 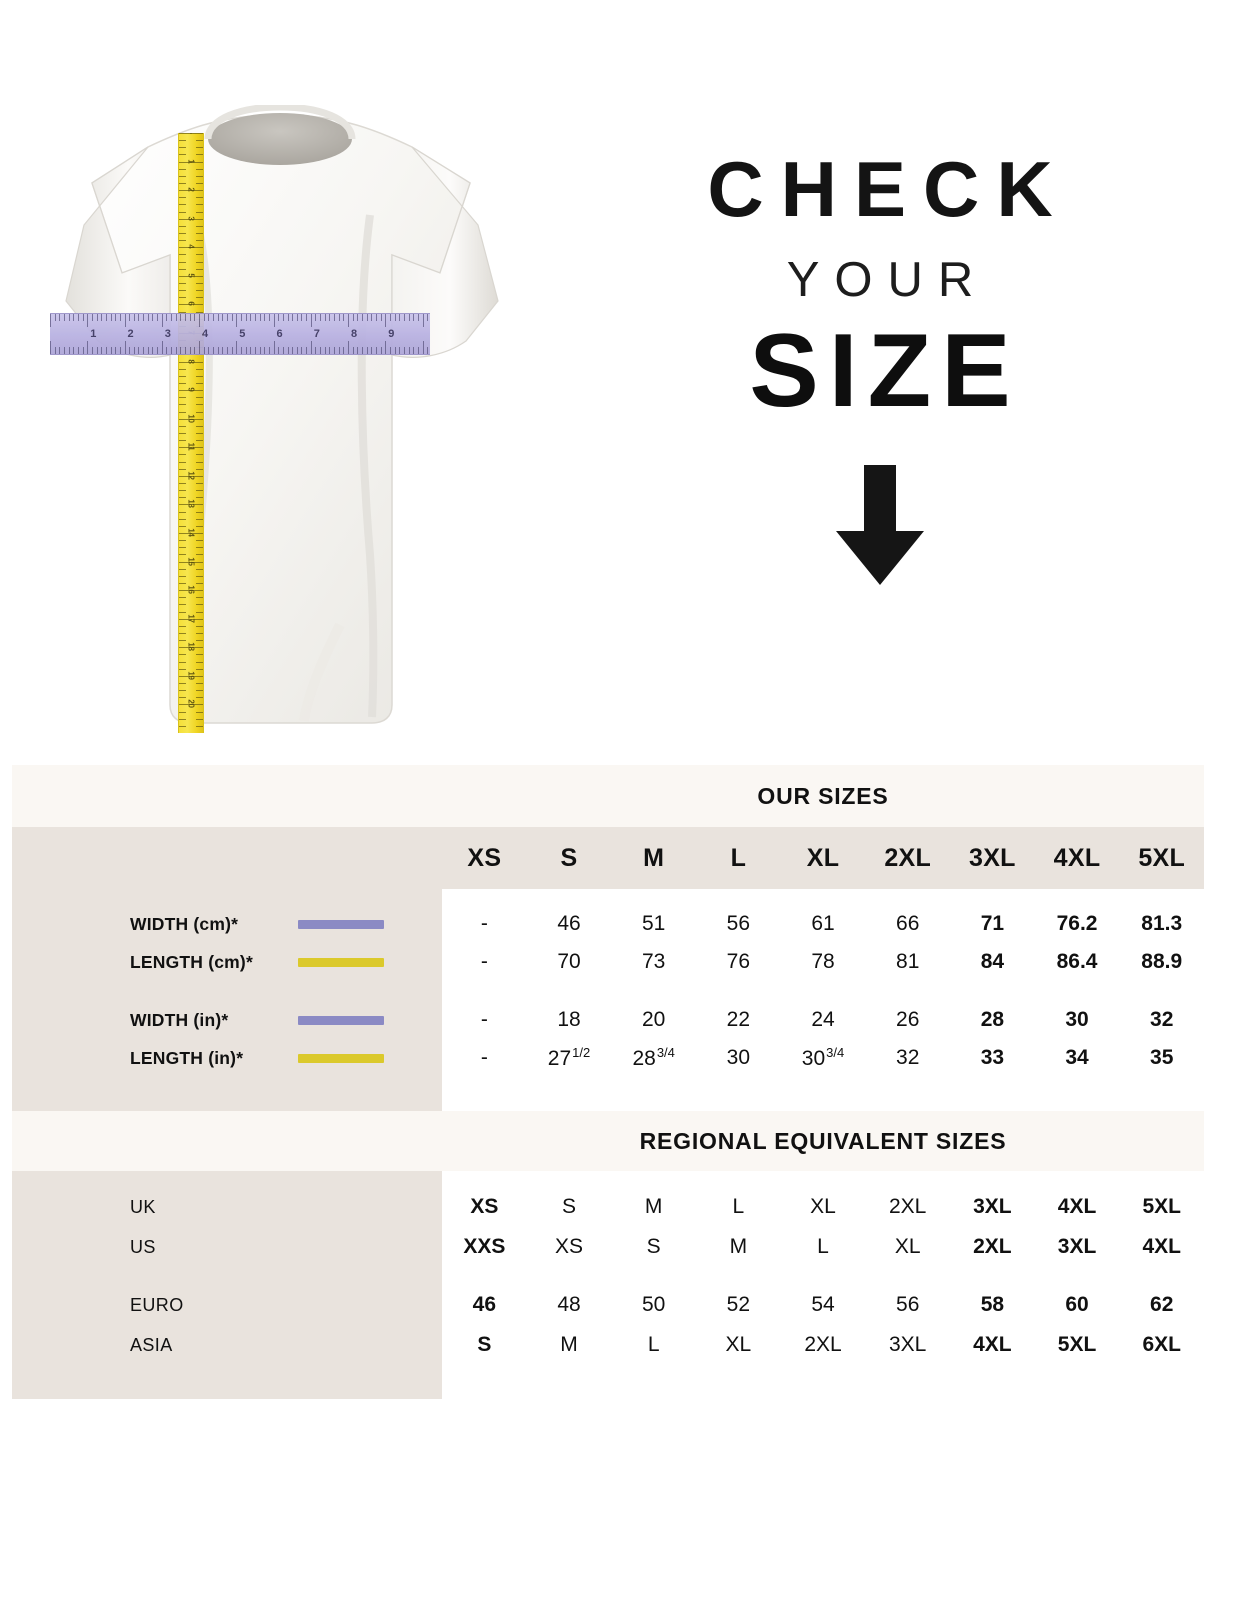 What do you see at coordinates (823, 795) in the screenshot?
I see `our-sizes-title: OUR SIZES` at bounding box center [823, 795].